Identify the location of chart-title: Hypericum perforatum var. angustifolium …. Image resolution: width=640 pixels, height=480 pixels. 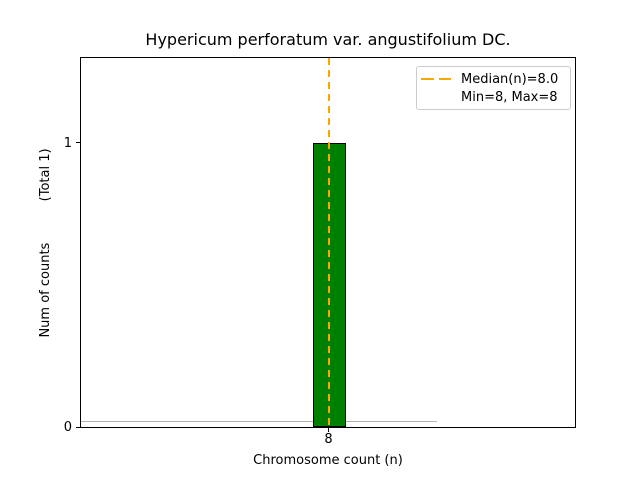
(328, 39).